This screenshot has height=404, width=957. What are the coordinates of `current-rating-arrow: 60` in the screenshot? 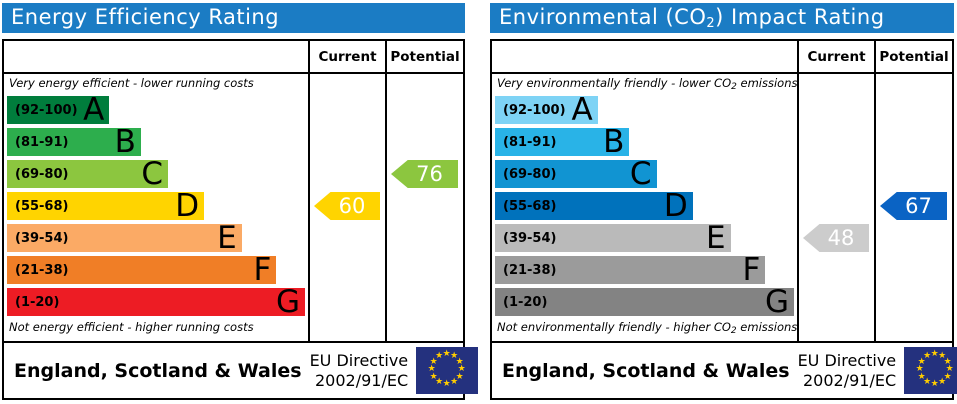 It's located at (347, 206).